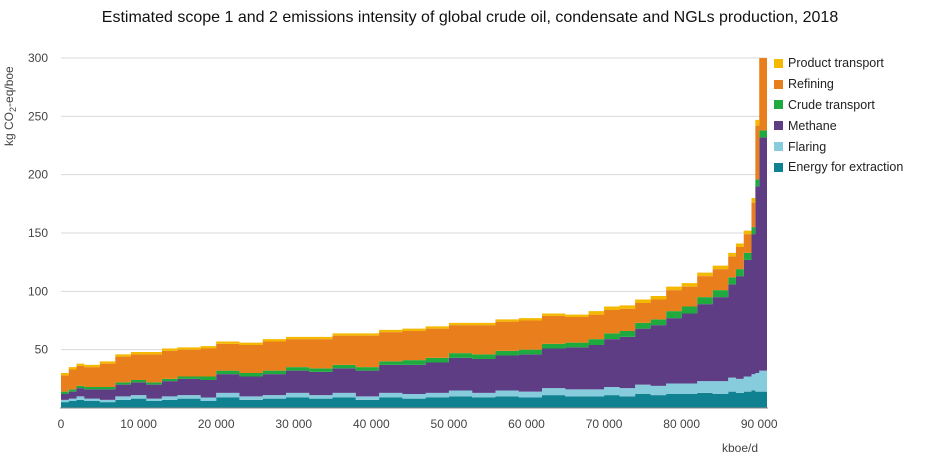 Image resolution: width=940 pixels, height=458 pixels. I want to click on legend-label: Flaring, so click(807, 146).